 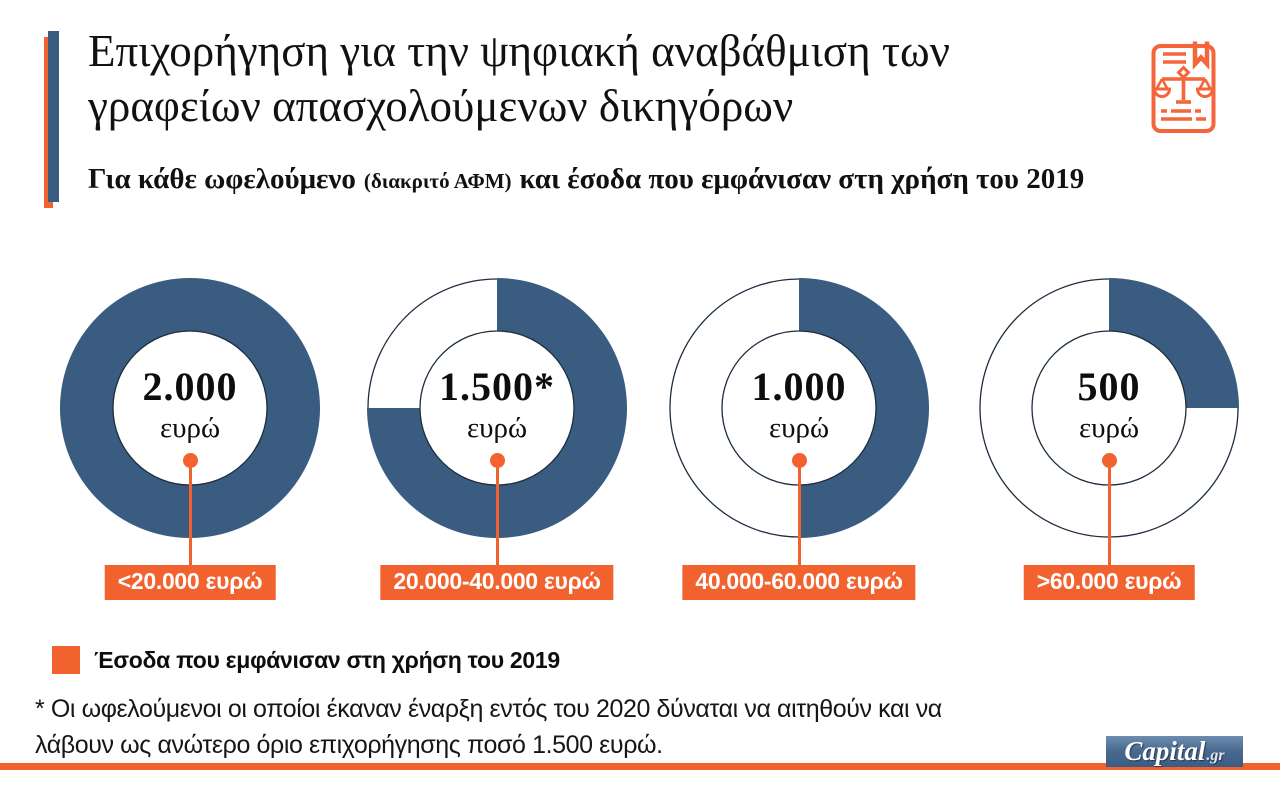 I want to click on donut-chart-cell: 1.000 ευρώ 40.000-60.000 ευρώ, so click(x=799, y=442).